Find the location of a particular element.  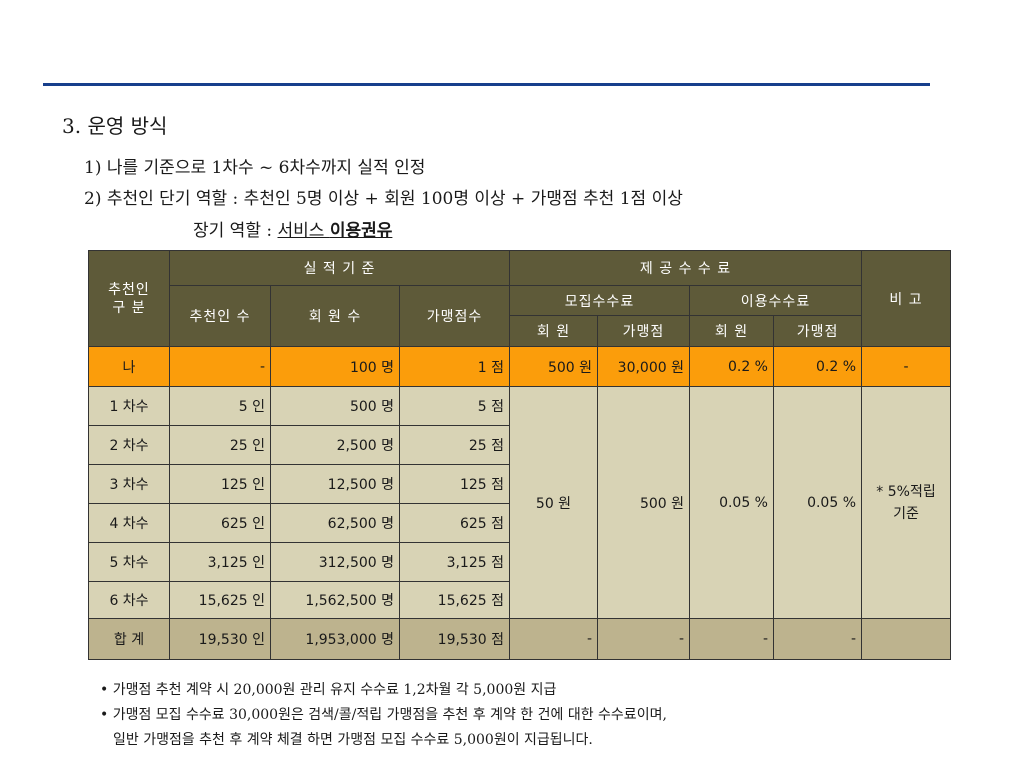

header-usage-store: 가맹점 is located at coordinates (817, 331).